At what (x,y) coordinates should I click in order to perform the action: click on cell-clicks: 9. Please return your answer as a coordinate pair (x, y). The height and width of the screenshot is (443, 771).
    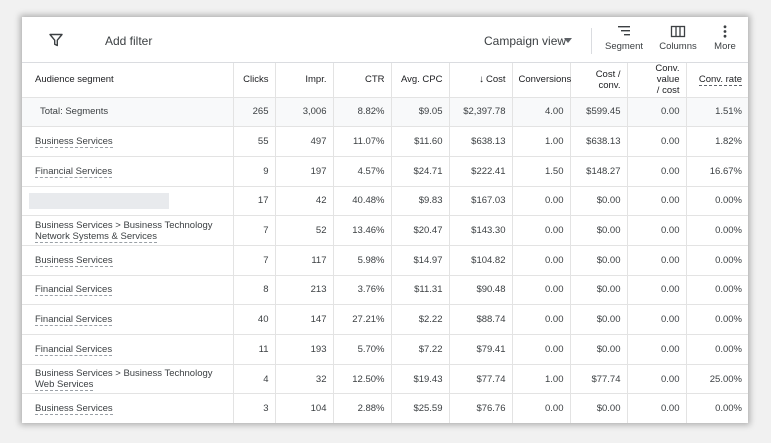
    Looking at the image, I should click on (254, 171).